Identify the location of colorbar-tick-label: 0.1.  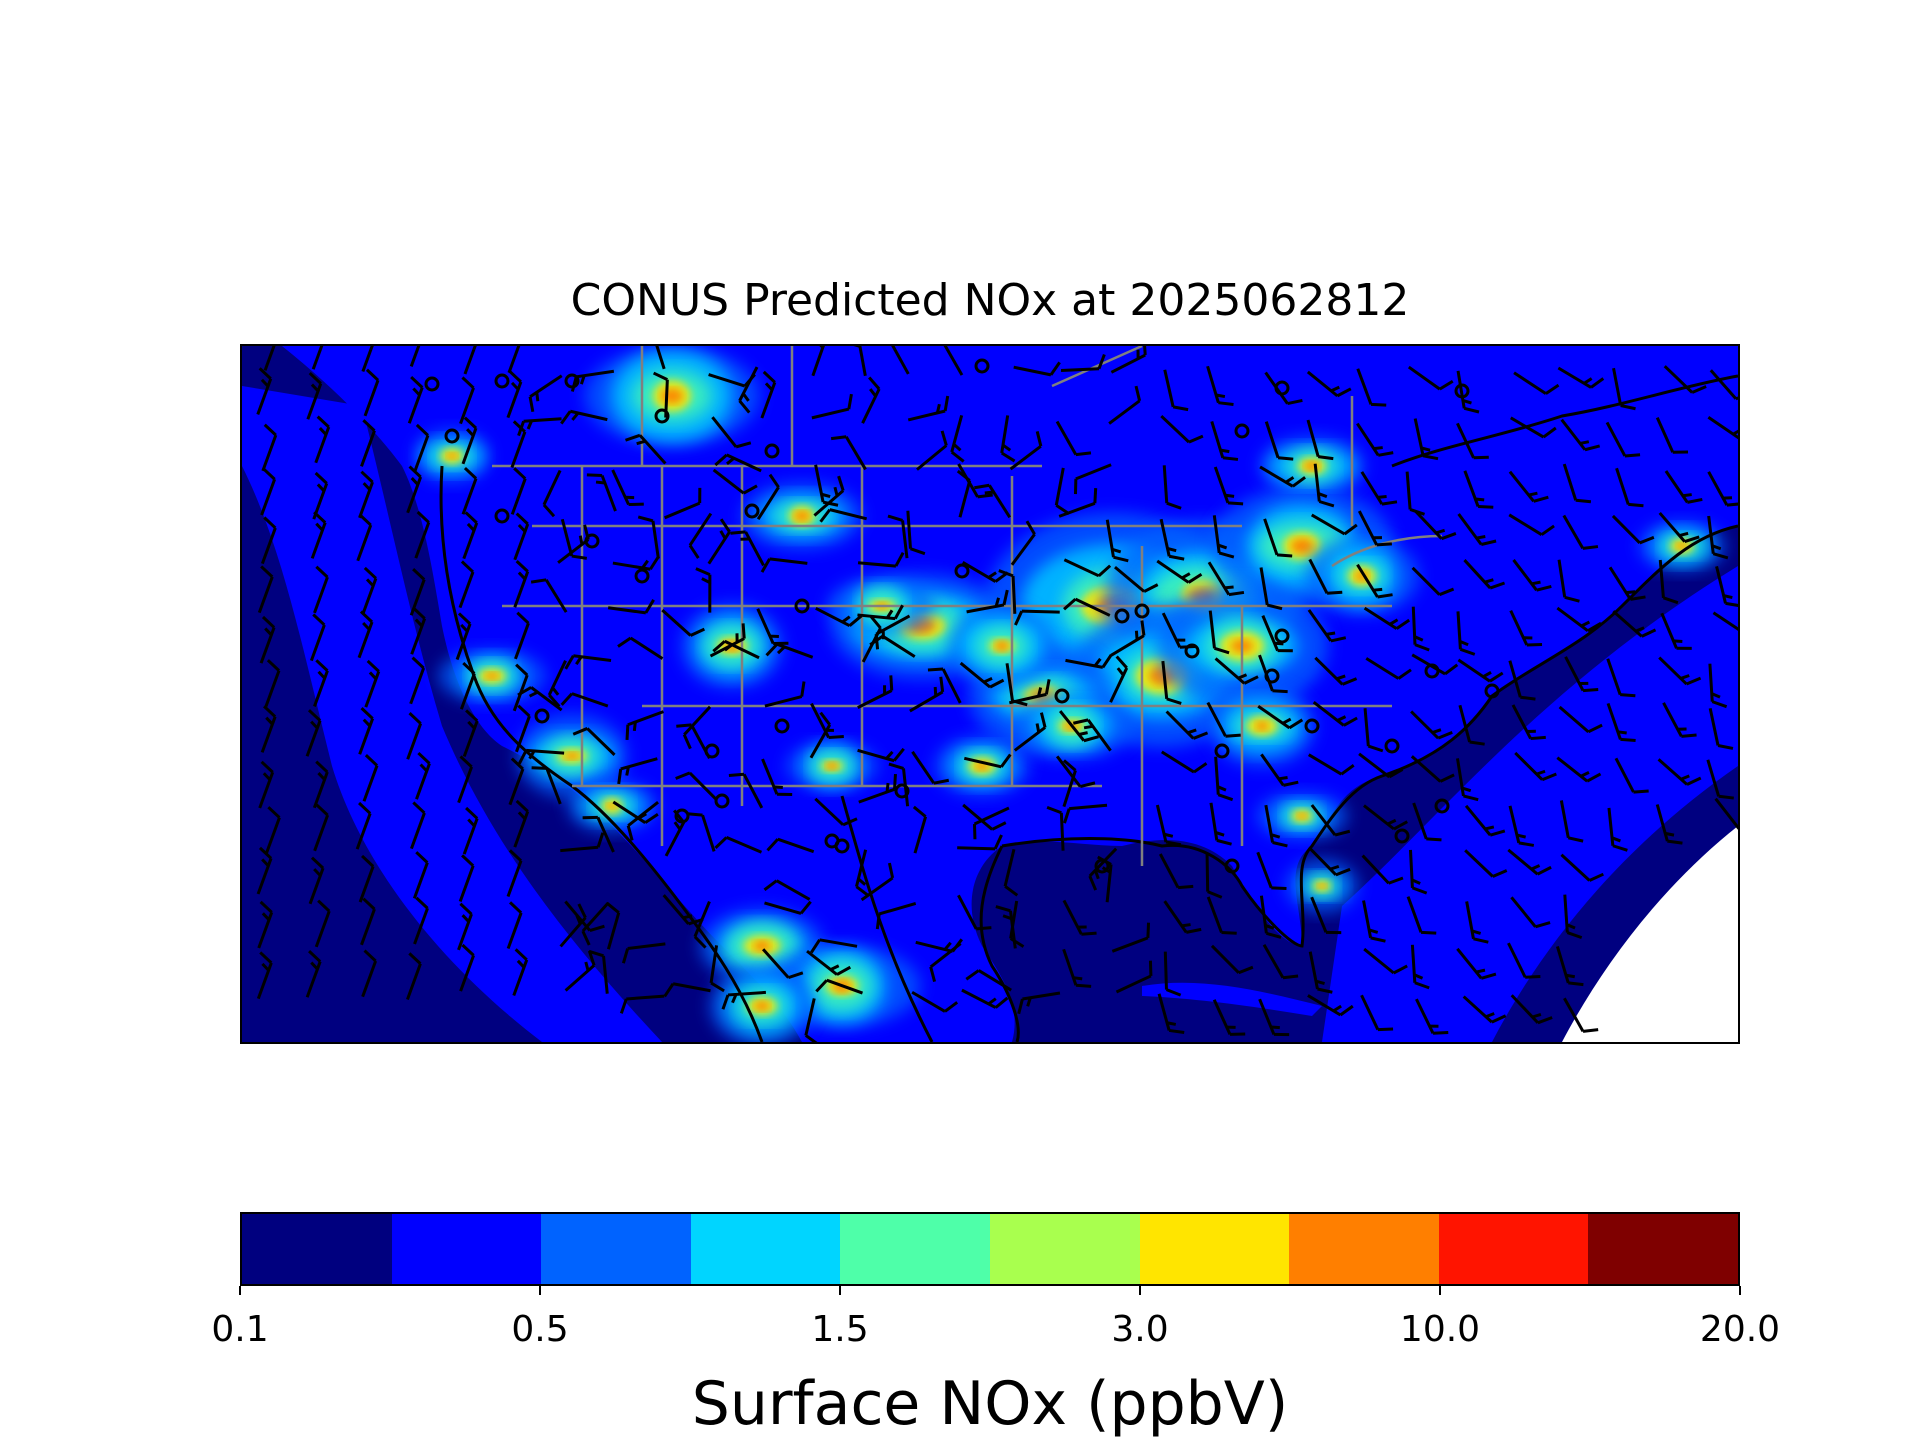
(240, 1329).